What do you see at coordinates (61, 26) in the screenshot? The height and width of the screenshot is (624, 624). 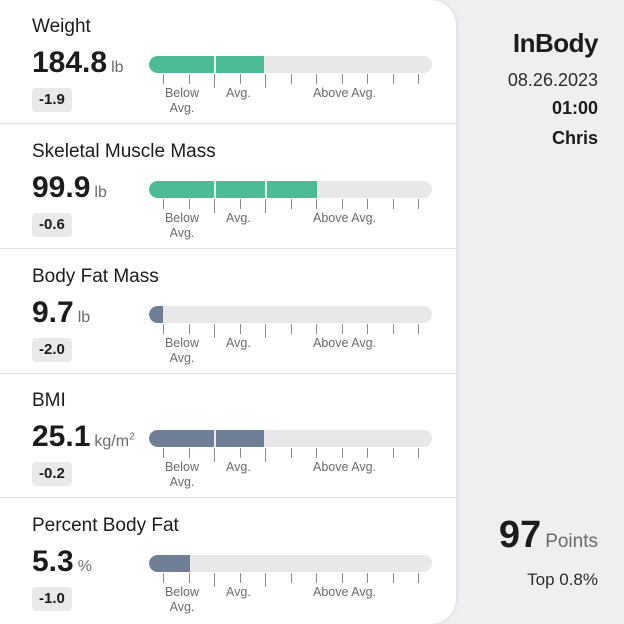 I see `metric-title: Weight` at bounding box center [61, 26].